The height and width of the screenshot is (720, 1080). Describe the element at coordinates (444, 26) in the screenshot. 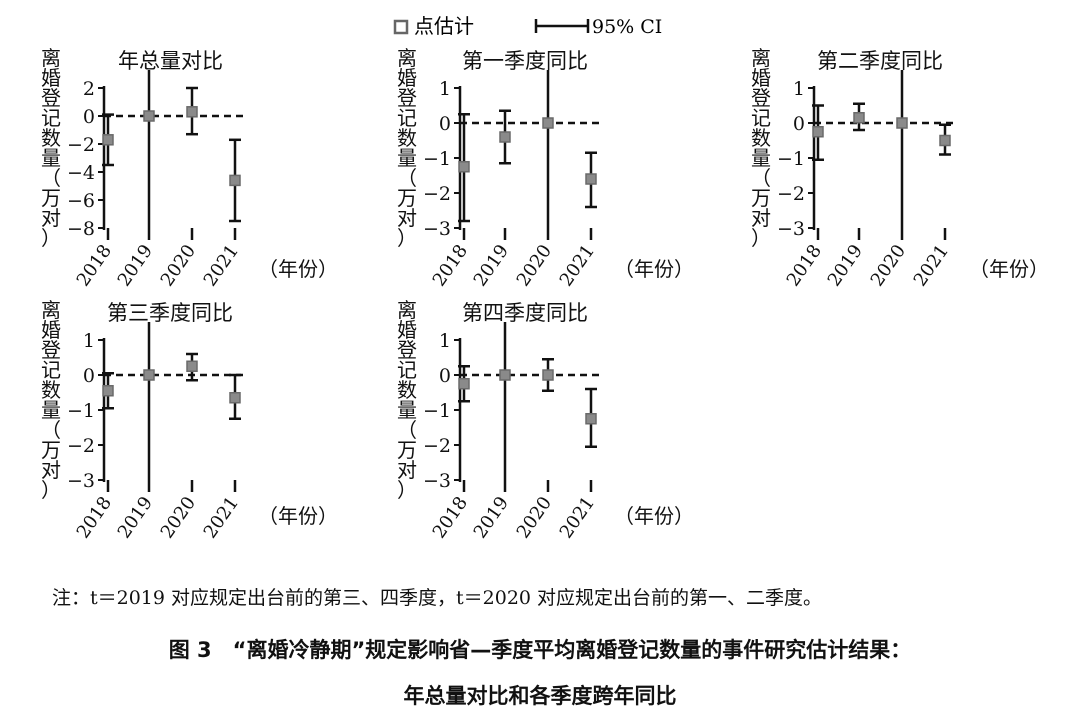

I see `legend-point-label: 点估计` at that location.